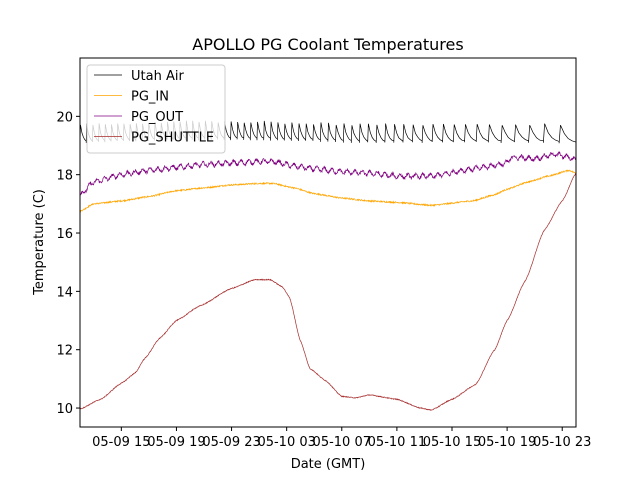  I want to click on legend-label: Utah Air, so click(157, 76).